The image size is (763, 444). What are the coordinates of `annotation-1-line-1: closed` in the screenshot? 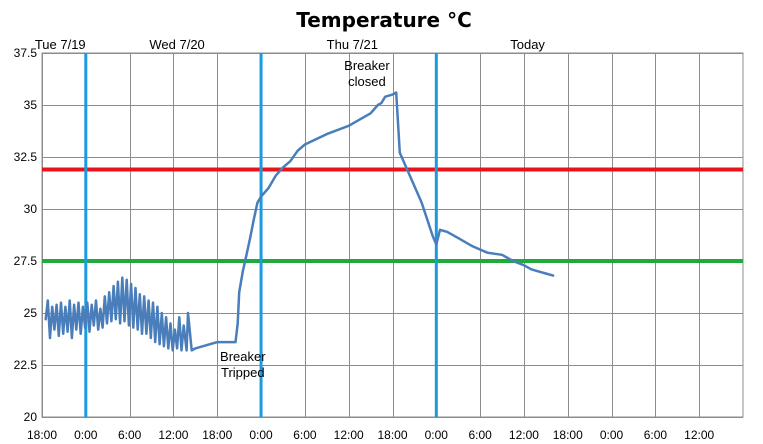 It's located at (367, 81).